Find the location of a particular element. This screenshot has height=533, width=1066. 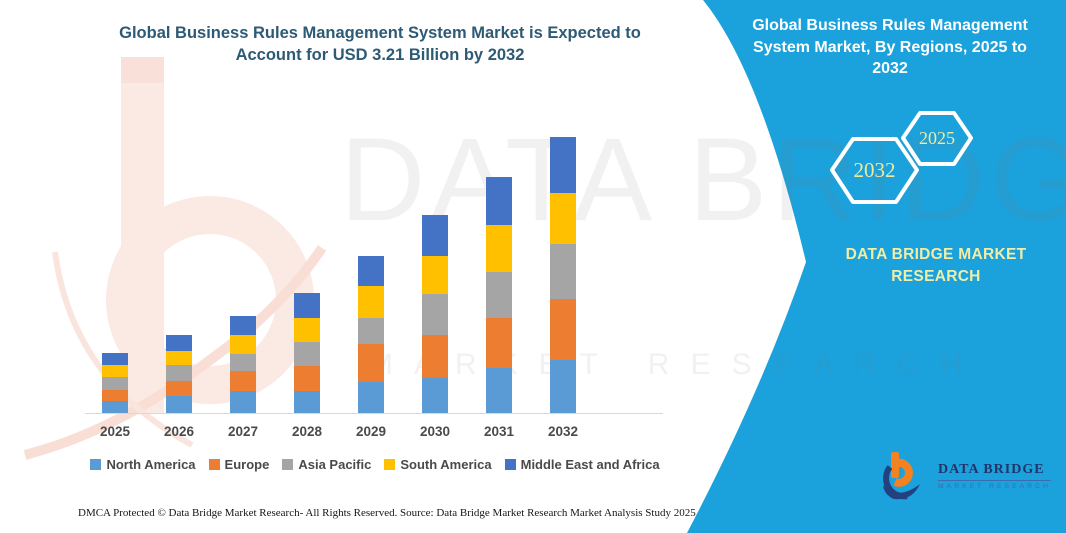

x-axis-label: 2026 is located at coordinates (179, 431).